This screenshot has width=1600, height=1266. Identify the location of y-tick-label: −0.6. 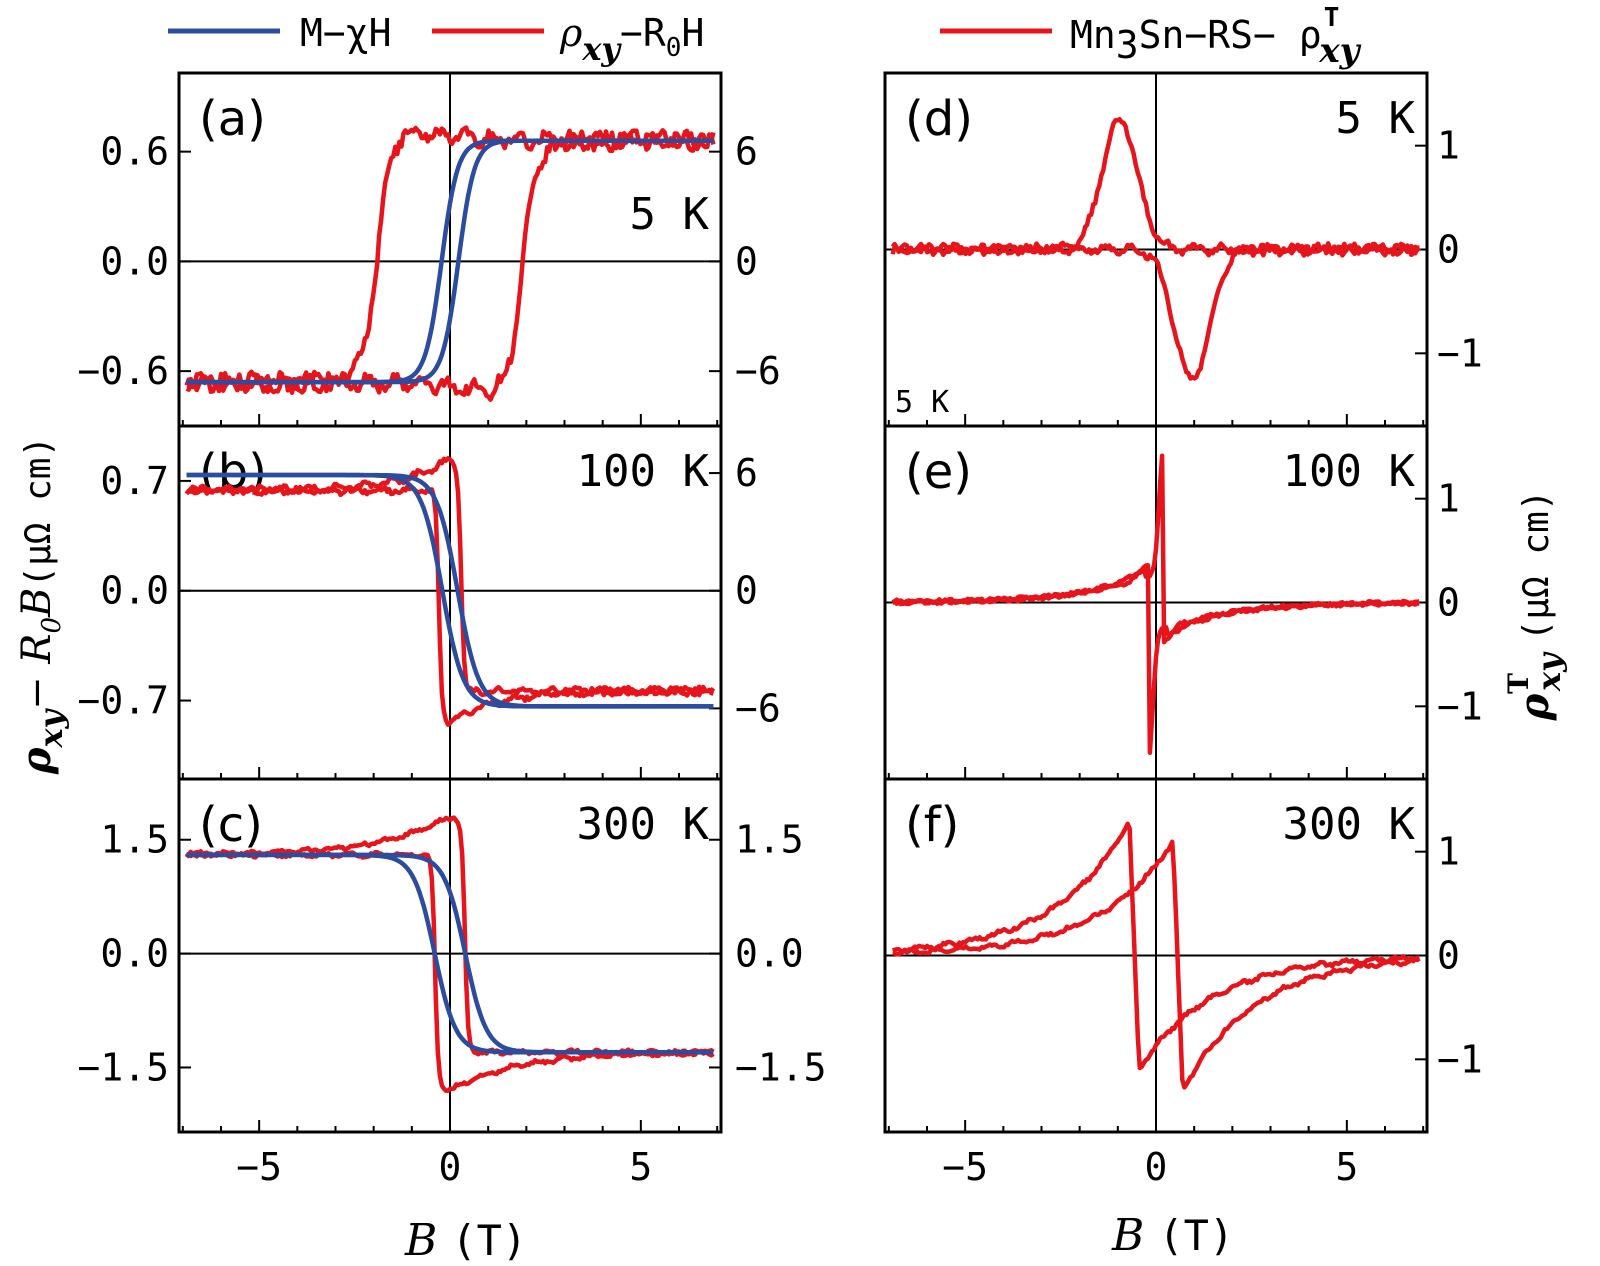
(123, 371).